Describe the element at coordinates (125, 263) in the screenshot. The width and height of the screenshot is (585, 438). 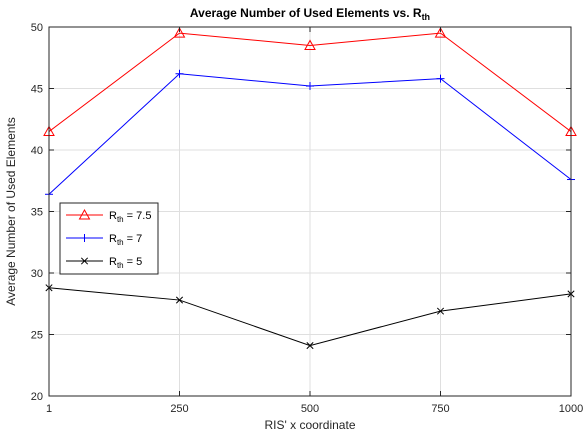
I see `legend-label: Rth = 5` at that location.